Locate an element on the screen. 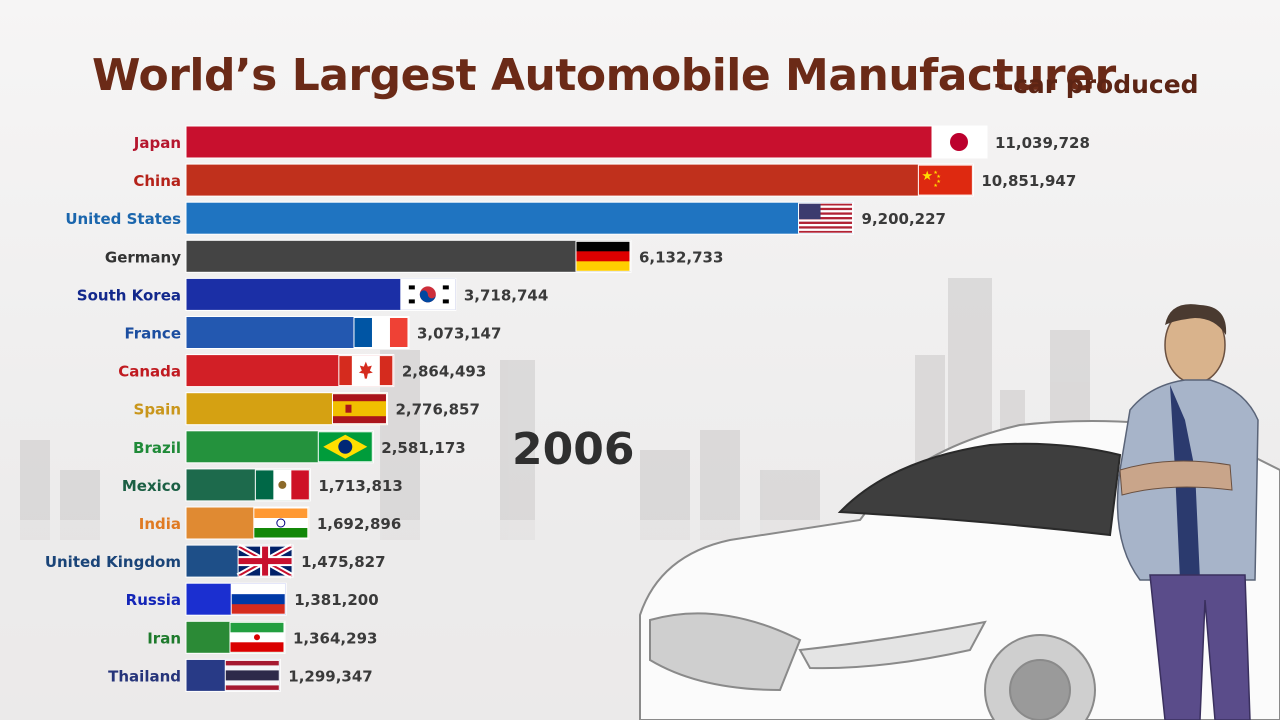  category-label-brazil: Brazil is located at coordinates (157, 448).